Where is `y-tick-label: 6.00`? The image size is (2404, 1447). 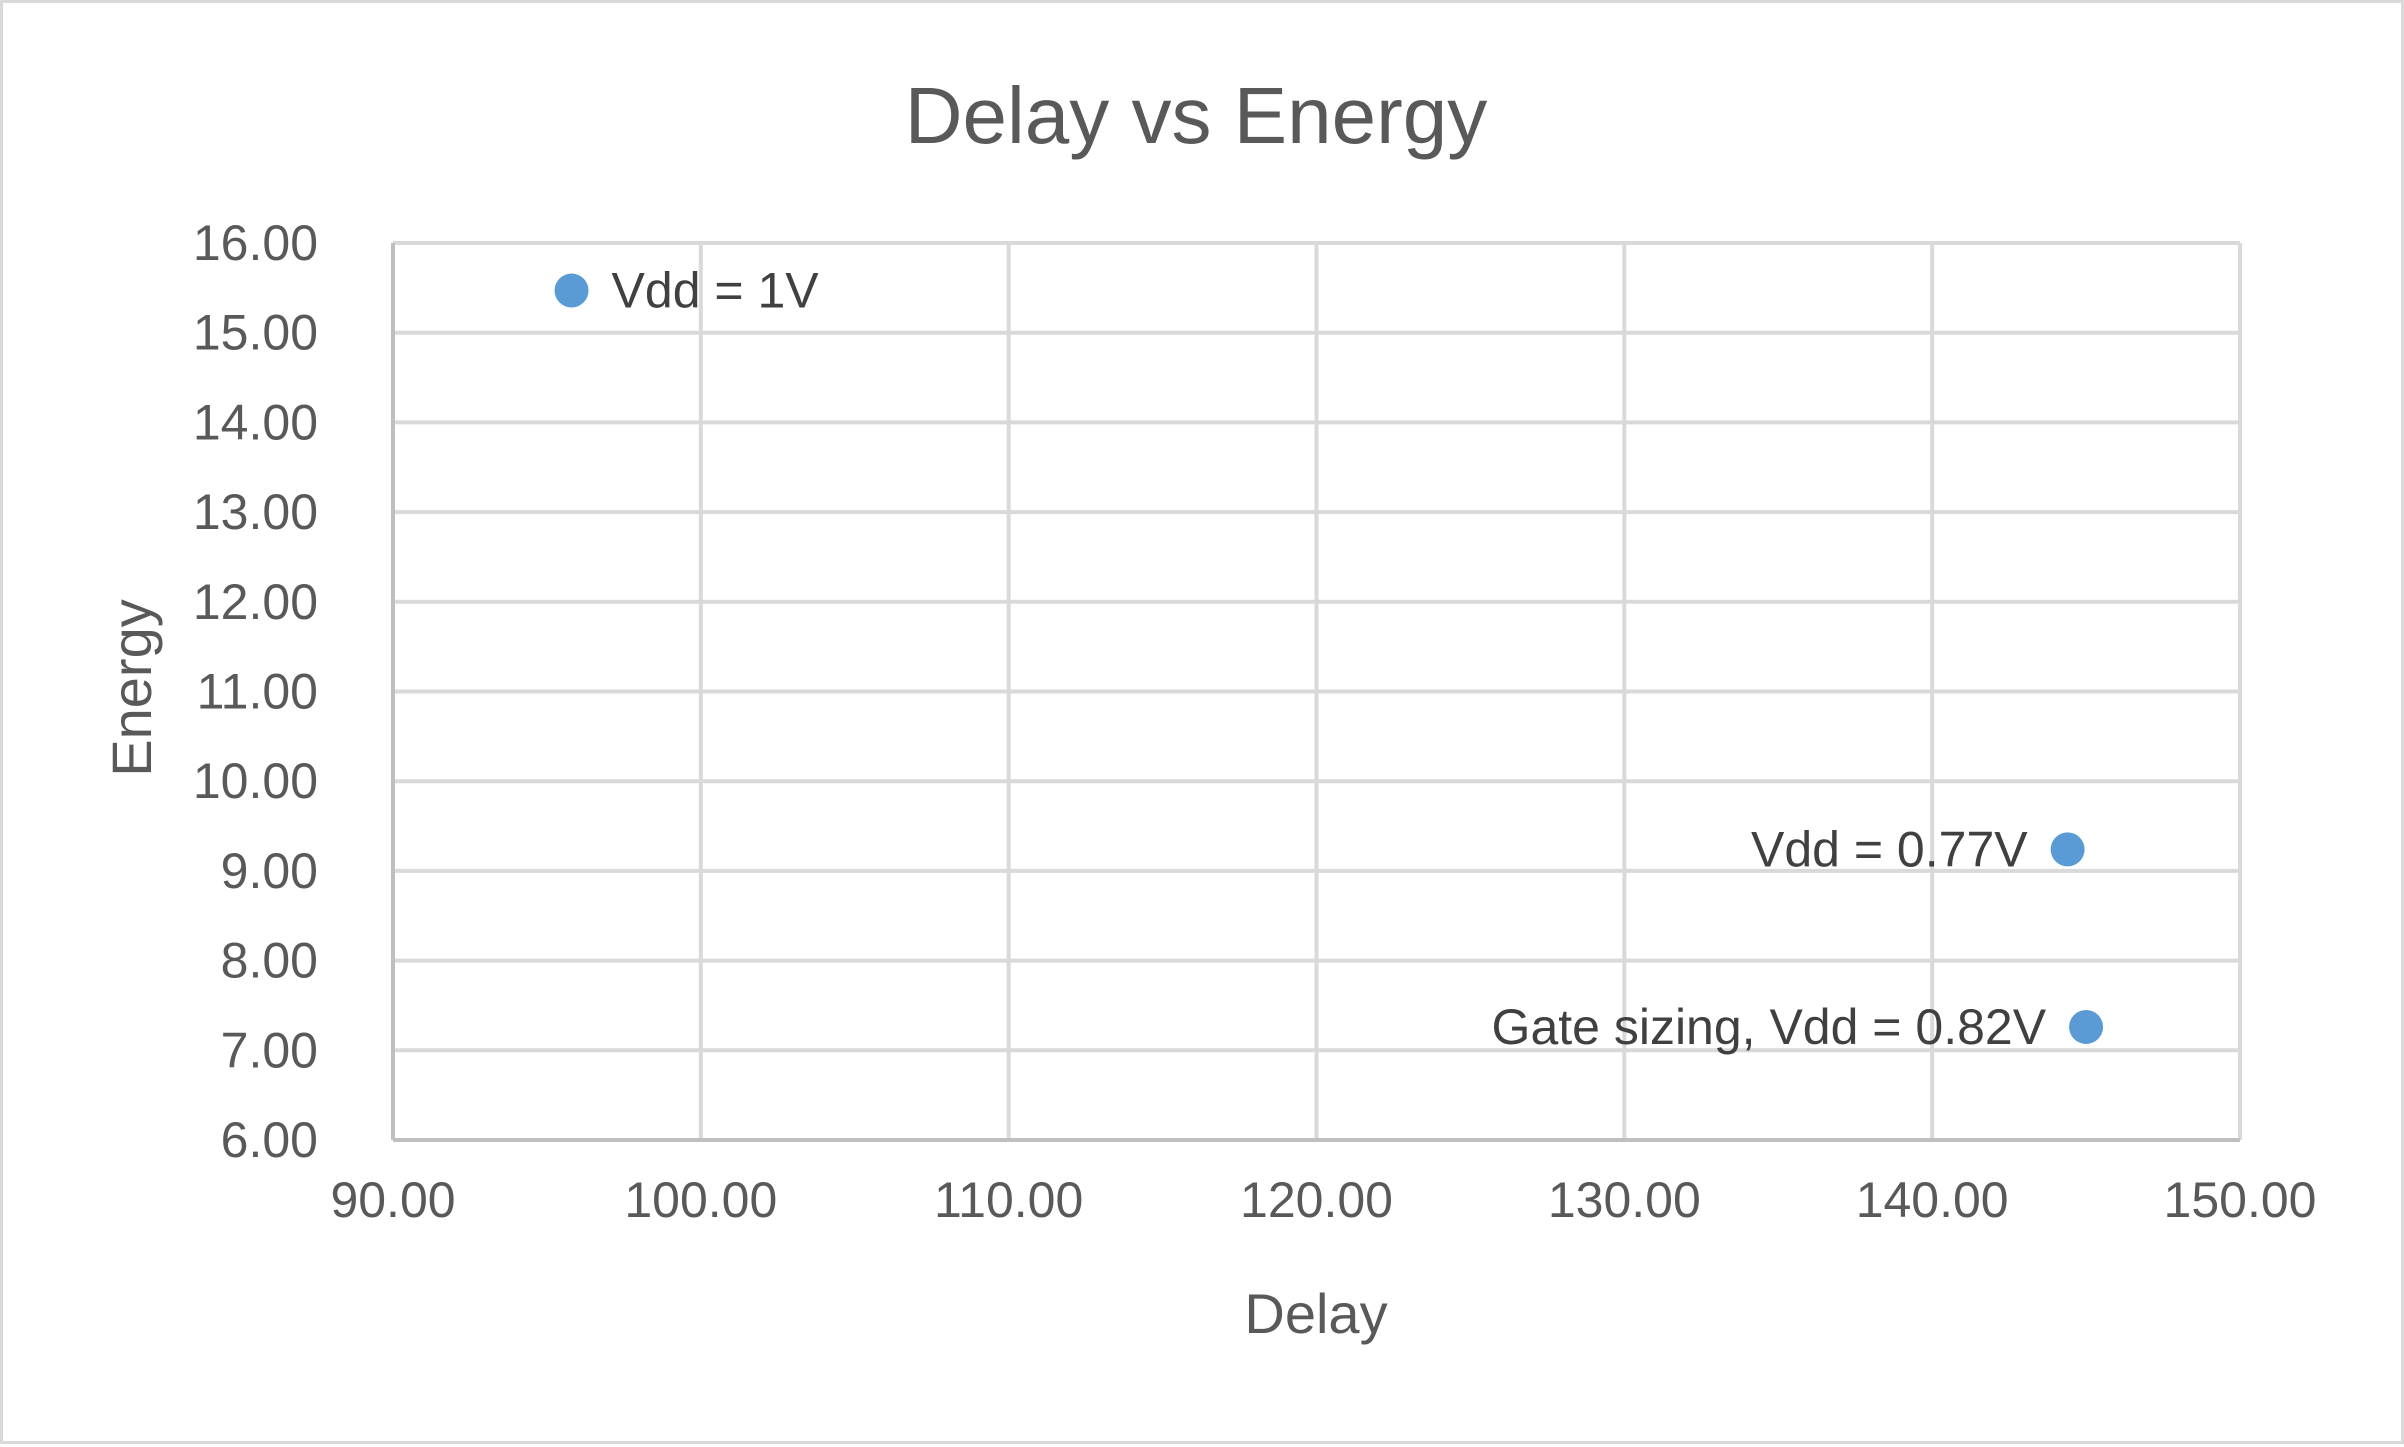 y-tick-label: 6.00 is located at coordinates (269, 1140).